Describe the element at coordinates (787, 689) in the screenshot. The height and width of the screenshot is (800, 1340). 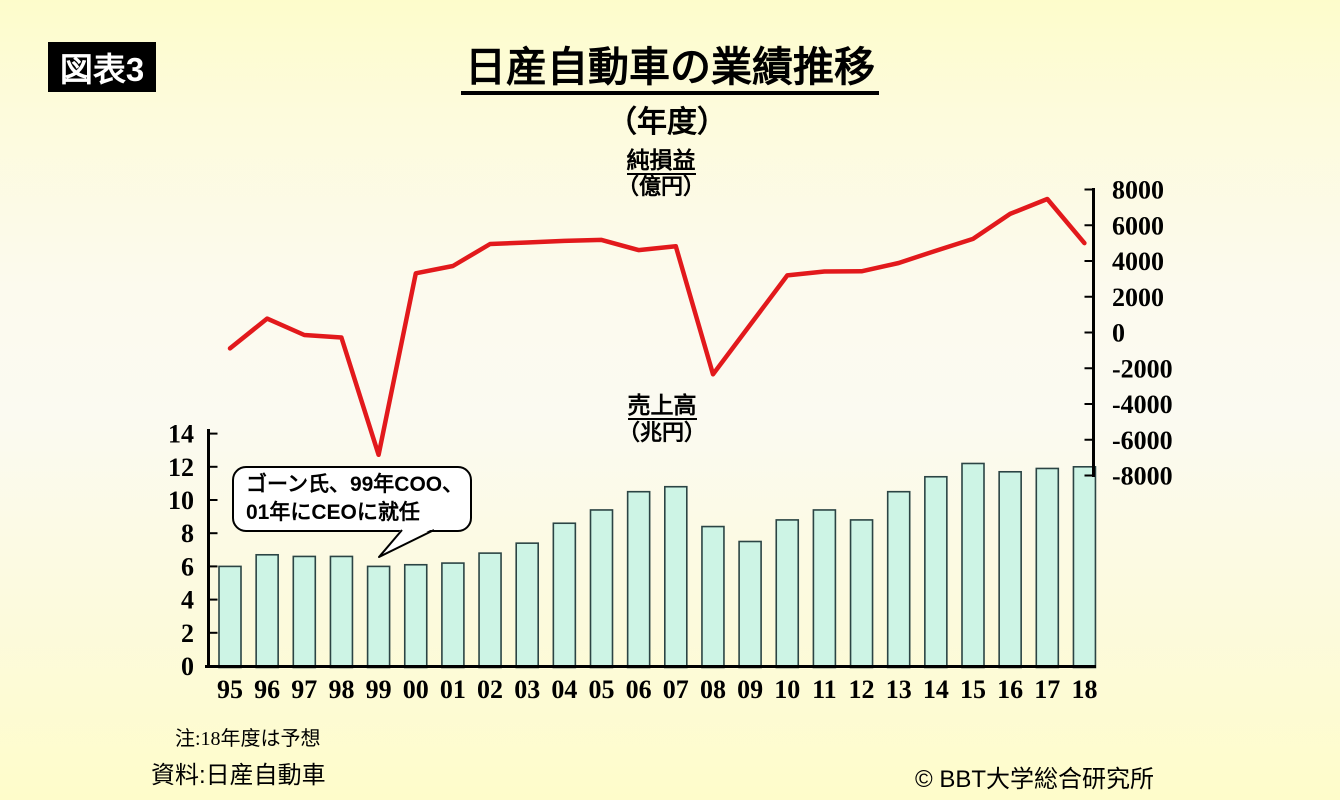
I see `x-axis-year-label: 10` at that location.